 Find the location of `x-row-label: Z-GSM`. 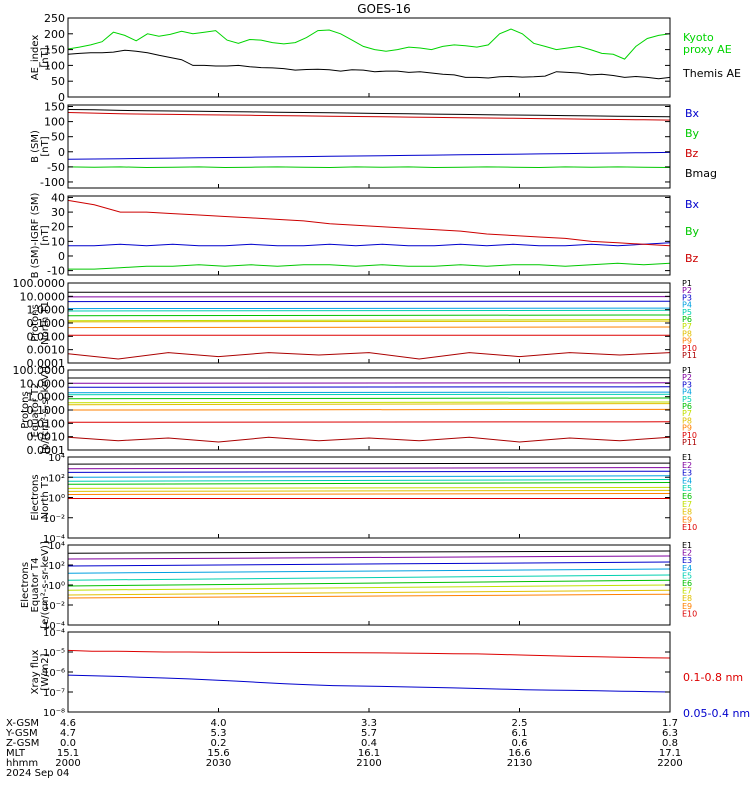

x-row-label: Z-GSM is located at coordinates (22, 743).